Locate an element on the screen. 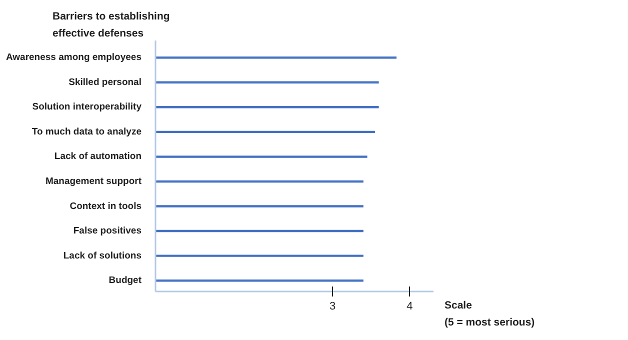  y-tick-label: Awareness among employees is located at coordinates (74, 58).